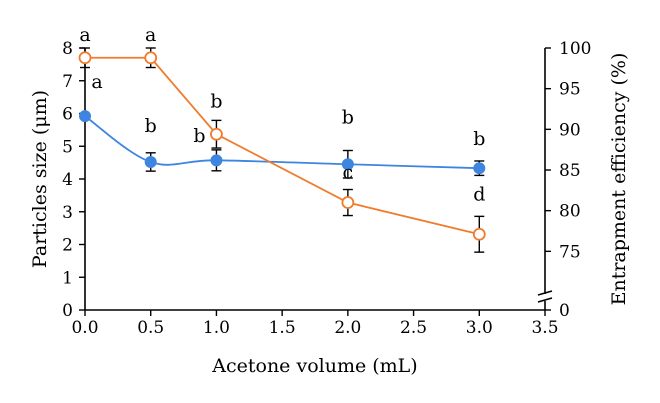  What do you see at coordinates (216, 328) in the screenshot?
I see `x-tick-label: 1.0` at bounding box center [216, 328].